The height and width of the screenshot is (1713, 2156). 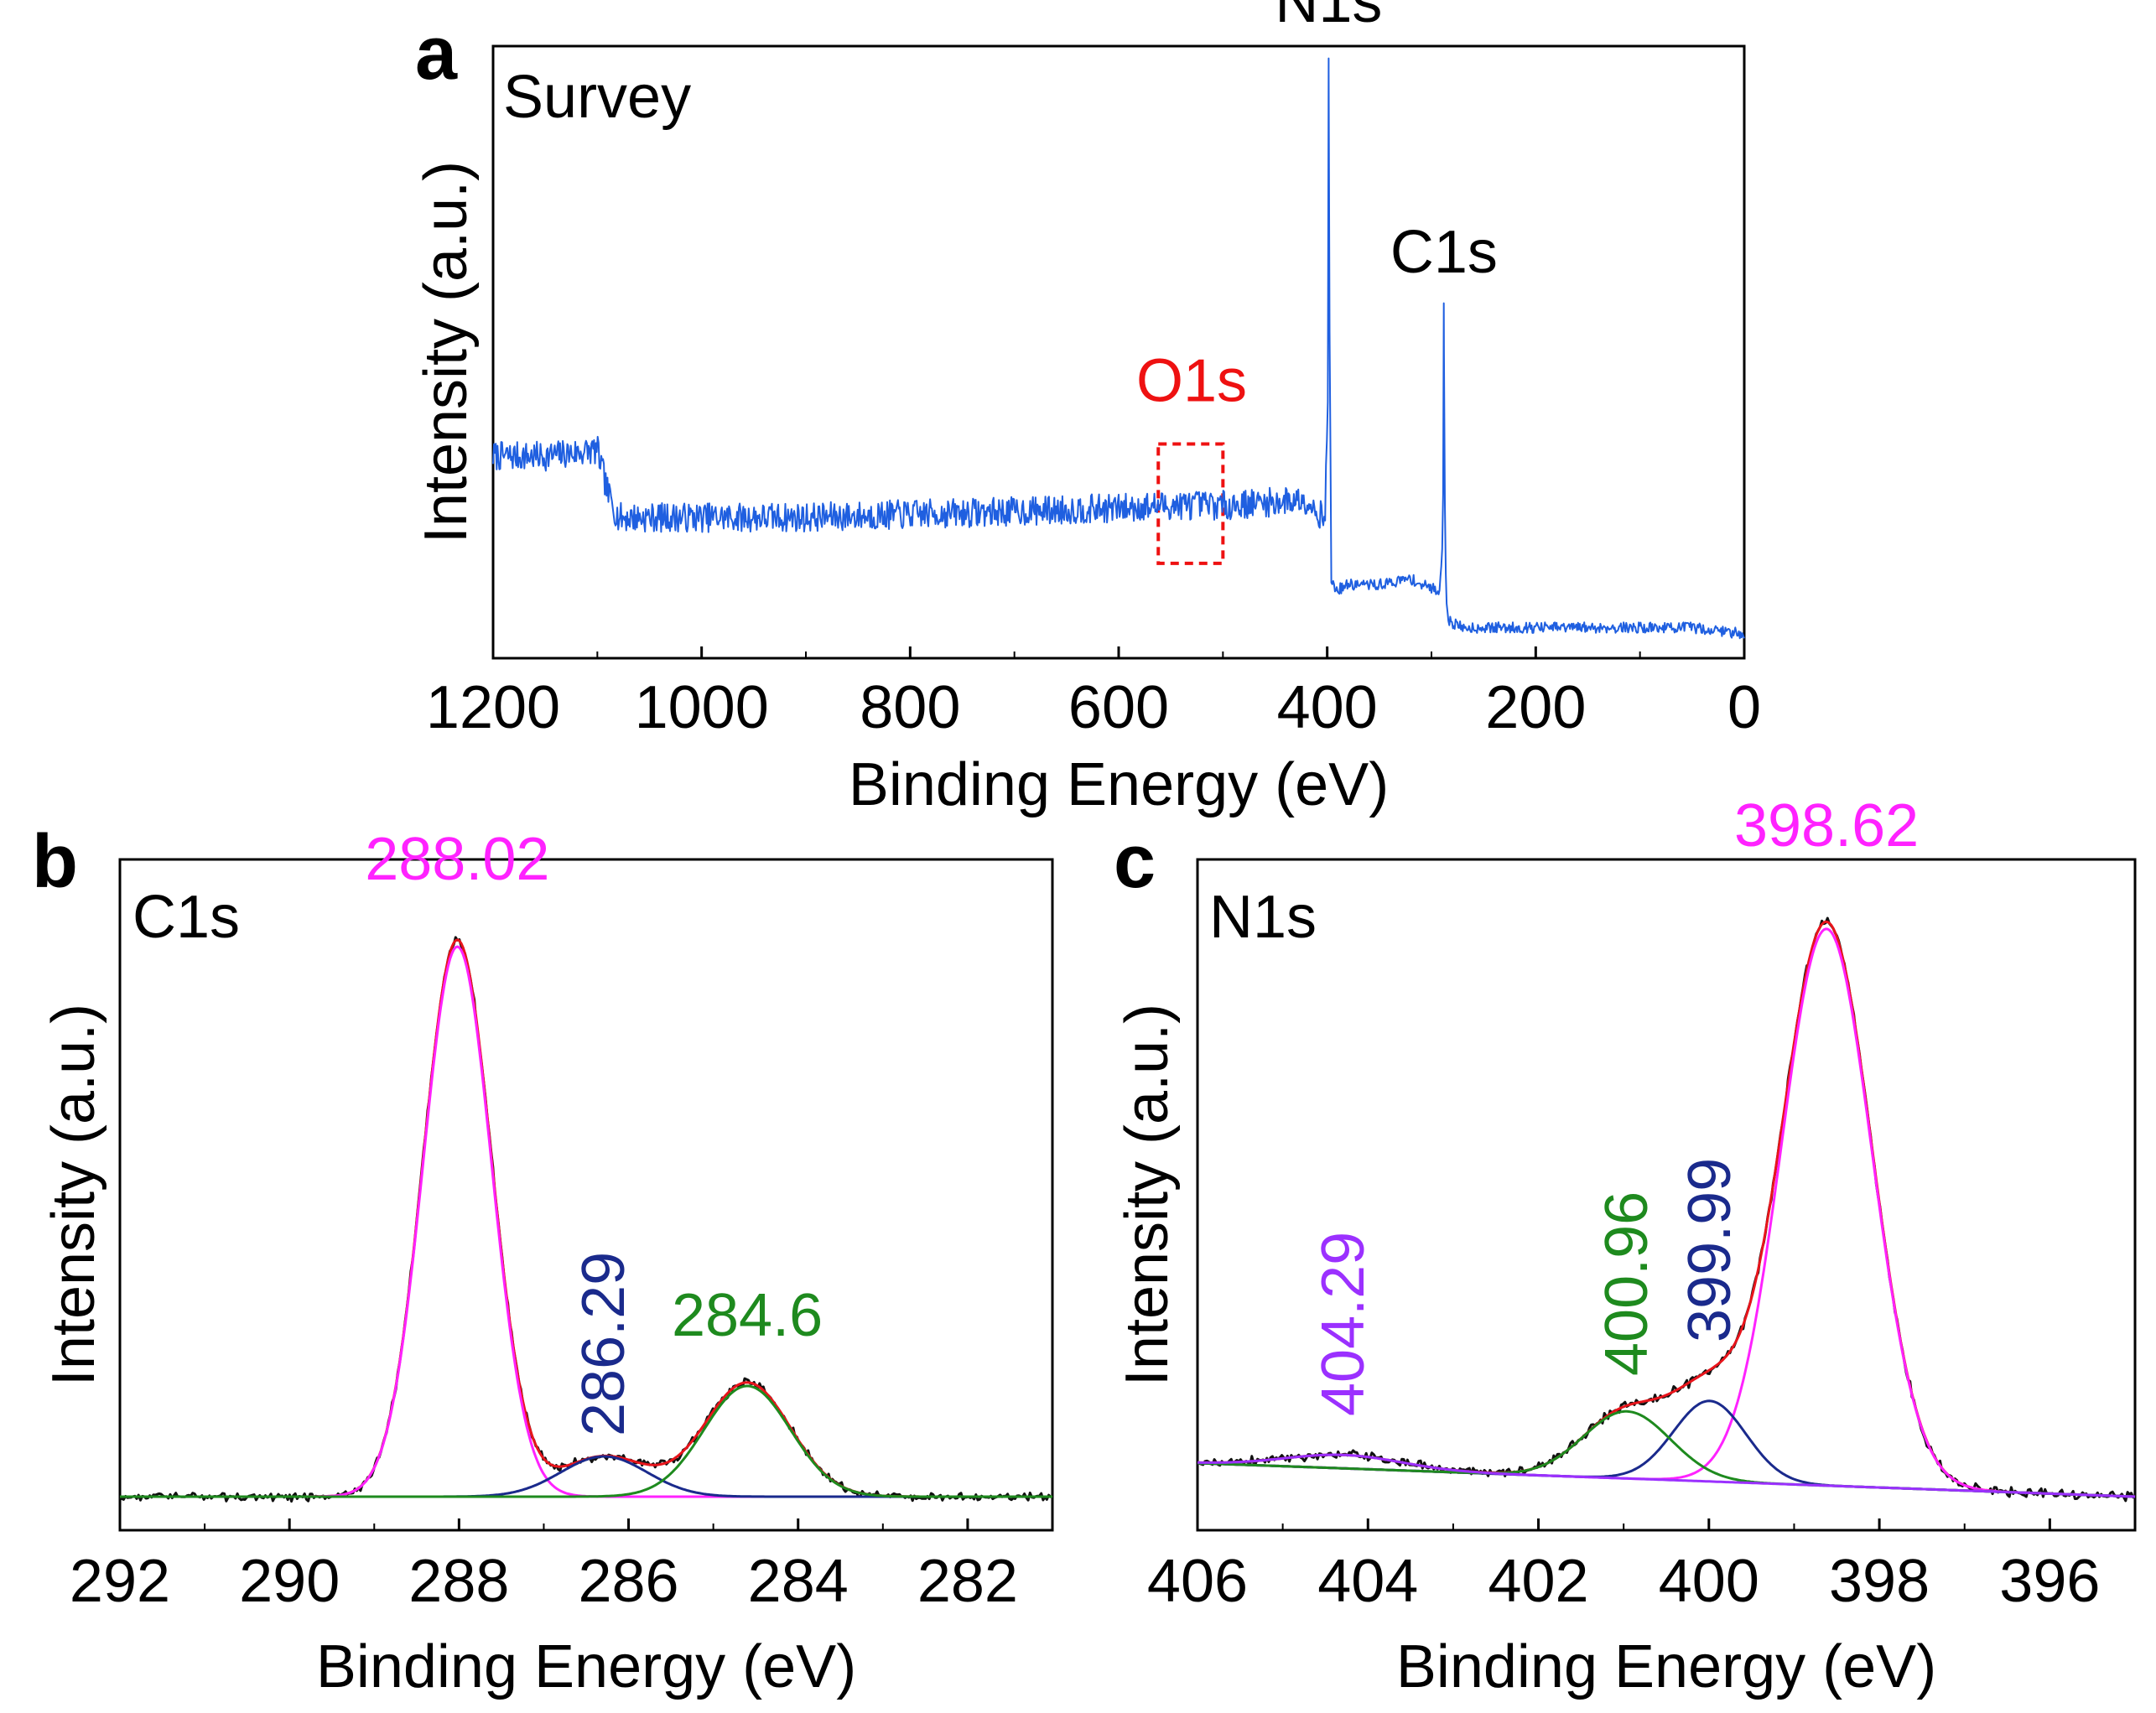 What do you see at coordinates (967, 1581) in the screenshot?
I see `x-tick-label: 282` at bounding box center [967, 1581].